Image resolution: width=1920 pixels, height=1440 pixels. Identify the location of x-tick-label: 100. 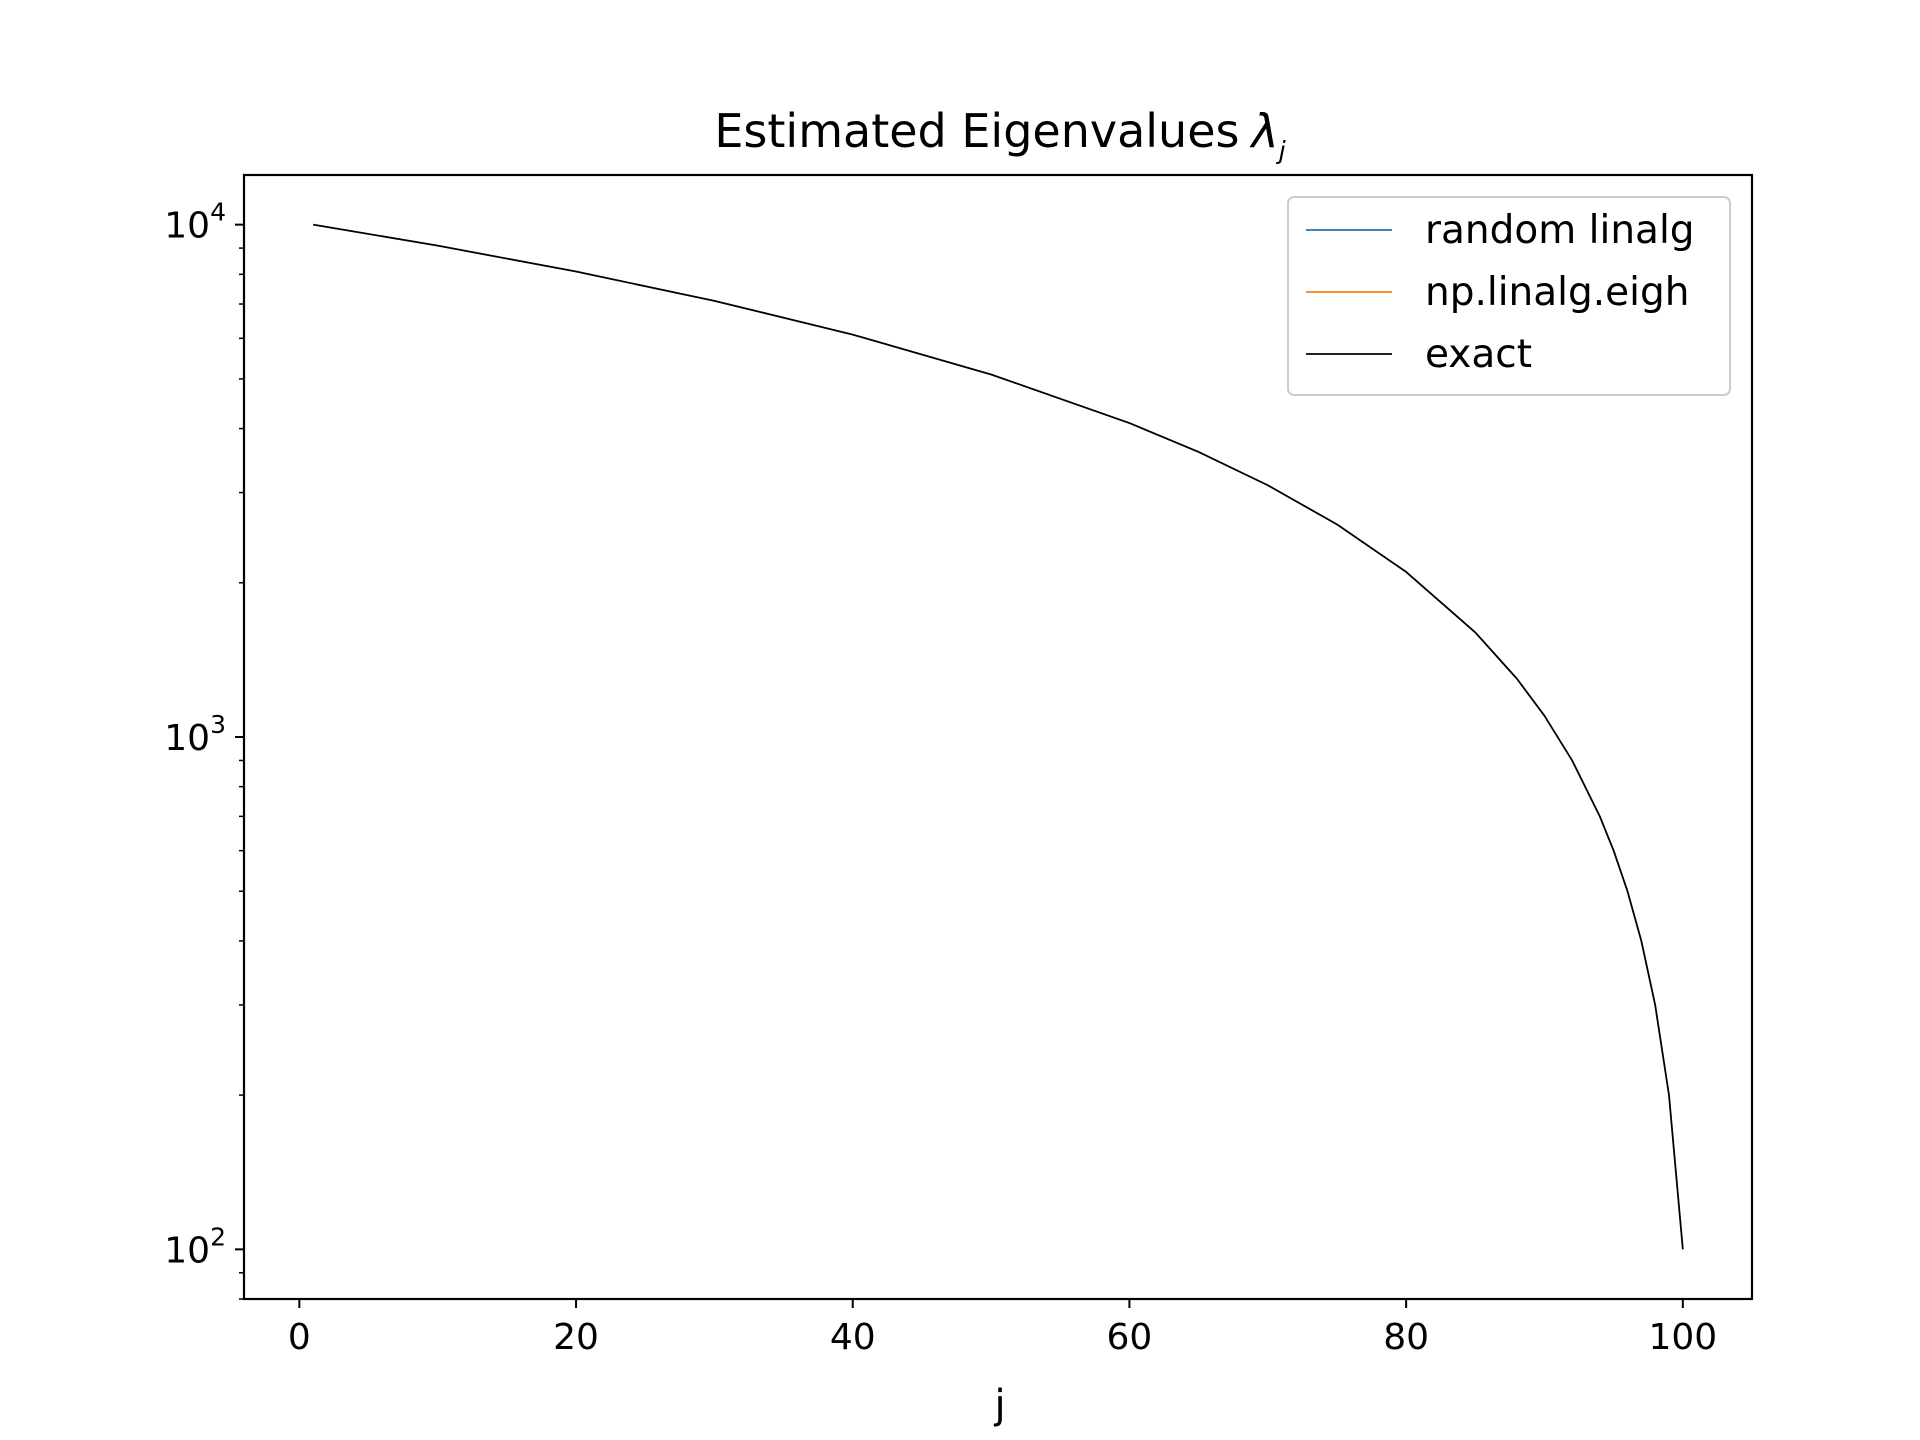
(1682, 1337).